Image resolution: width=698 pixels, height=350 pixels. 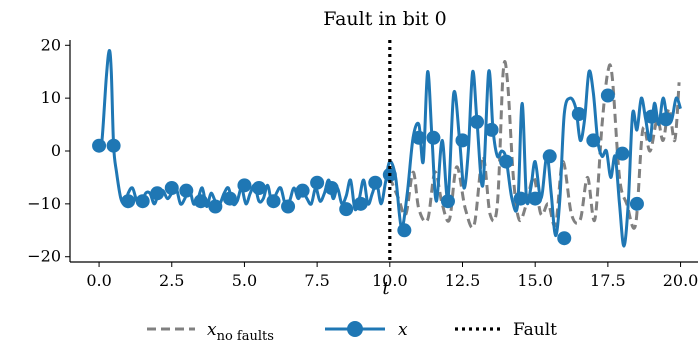 What do you see at coordinates (51, 44) in the screenshot?
I see `y-tick-label: 20` at bounding box center [51, 44].